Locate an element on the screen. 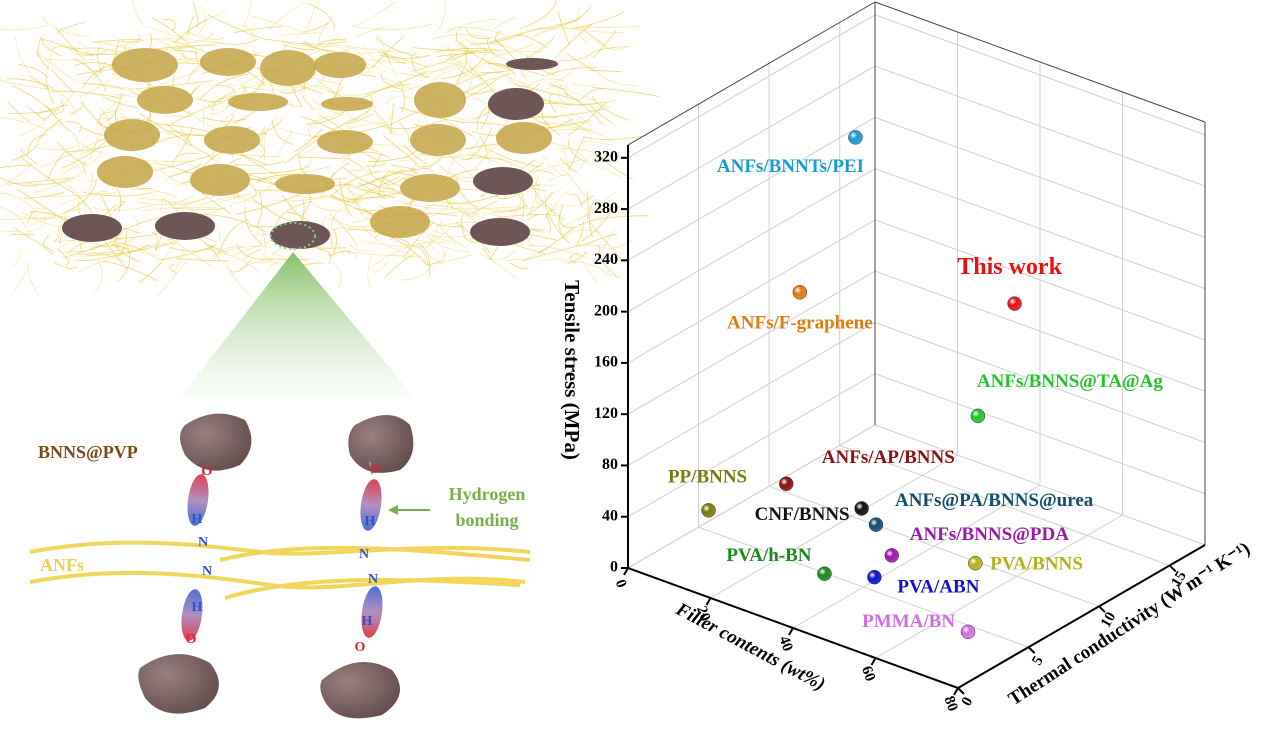 Image resolution: width=1268 pixels, height=735 pixels. z-axis-title: Tensile stress (MPa) is located at coordinates (572, 370).